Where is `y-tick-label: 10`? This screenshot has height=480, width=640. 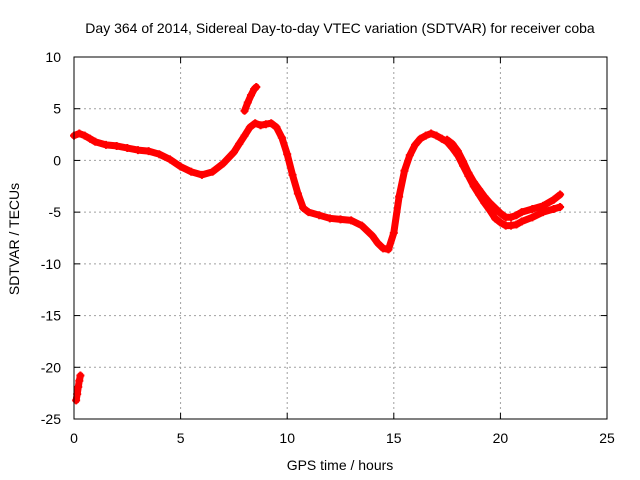 y-tick-label: 10 is located at coordinates (53, 57).